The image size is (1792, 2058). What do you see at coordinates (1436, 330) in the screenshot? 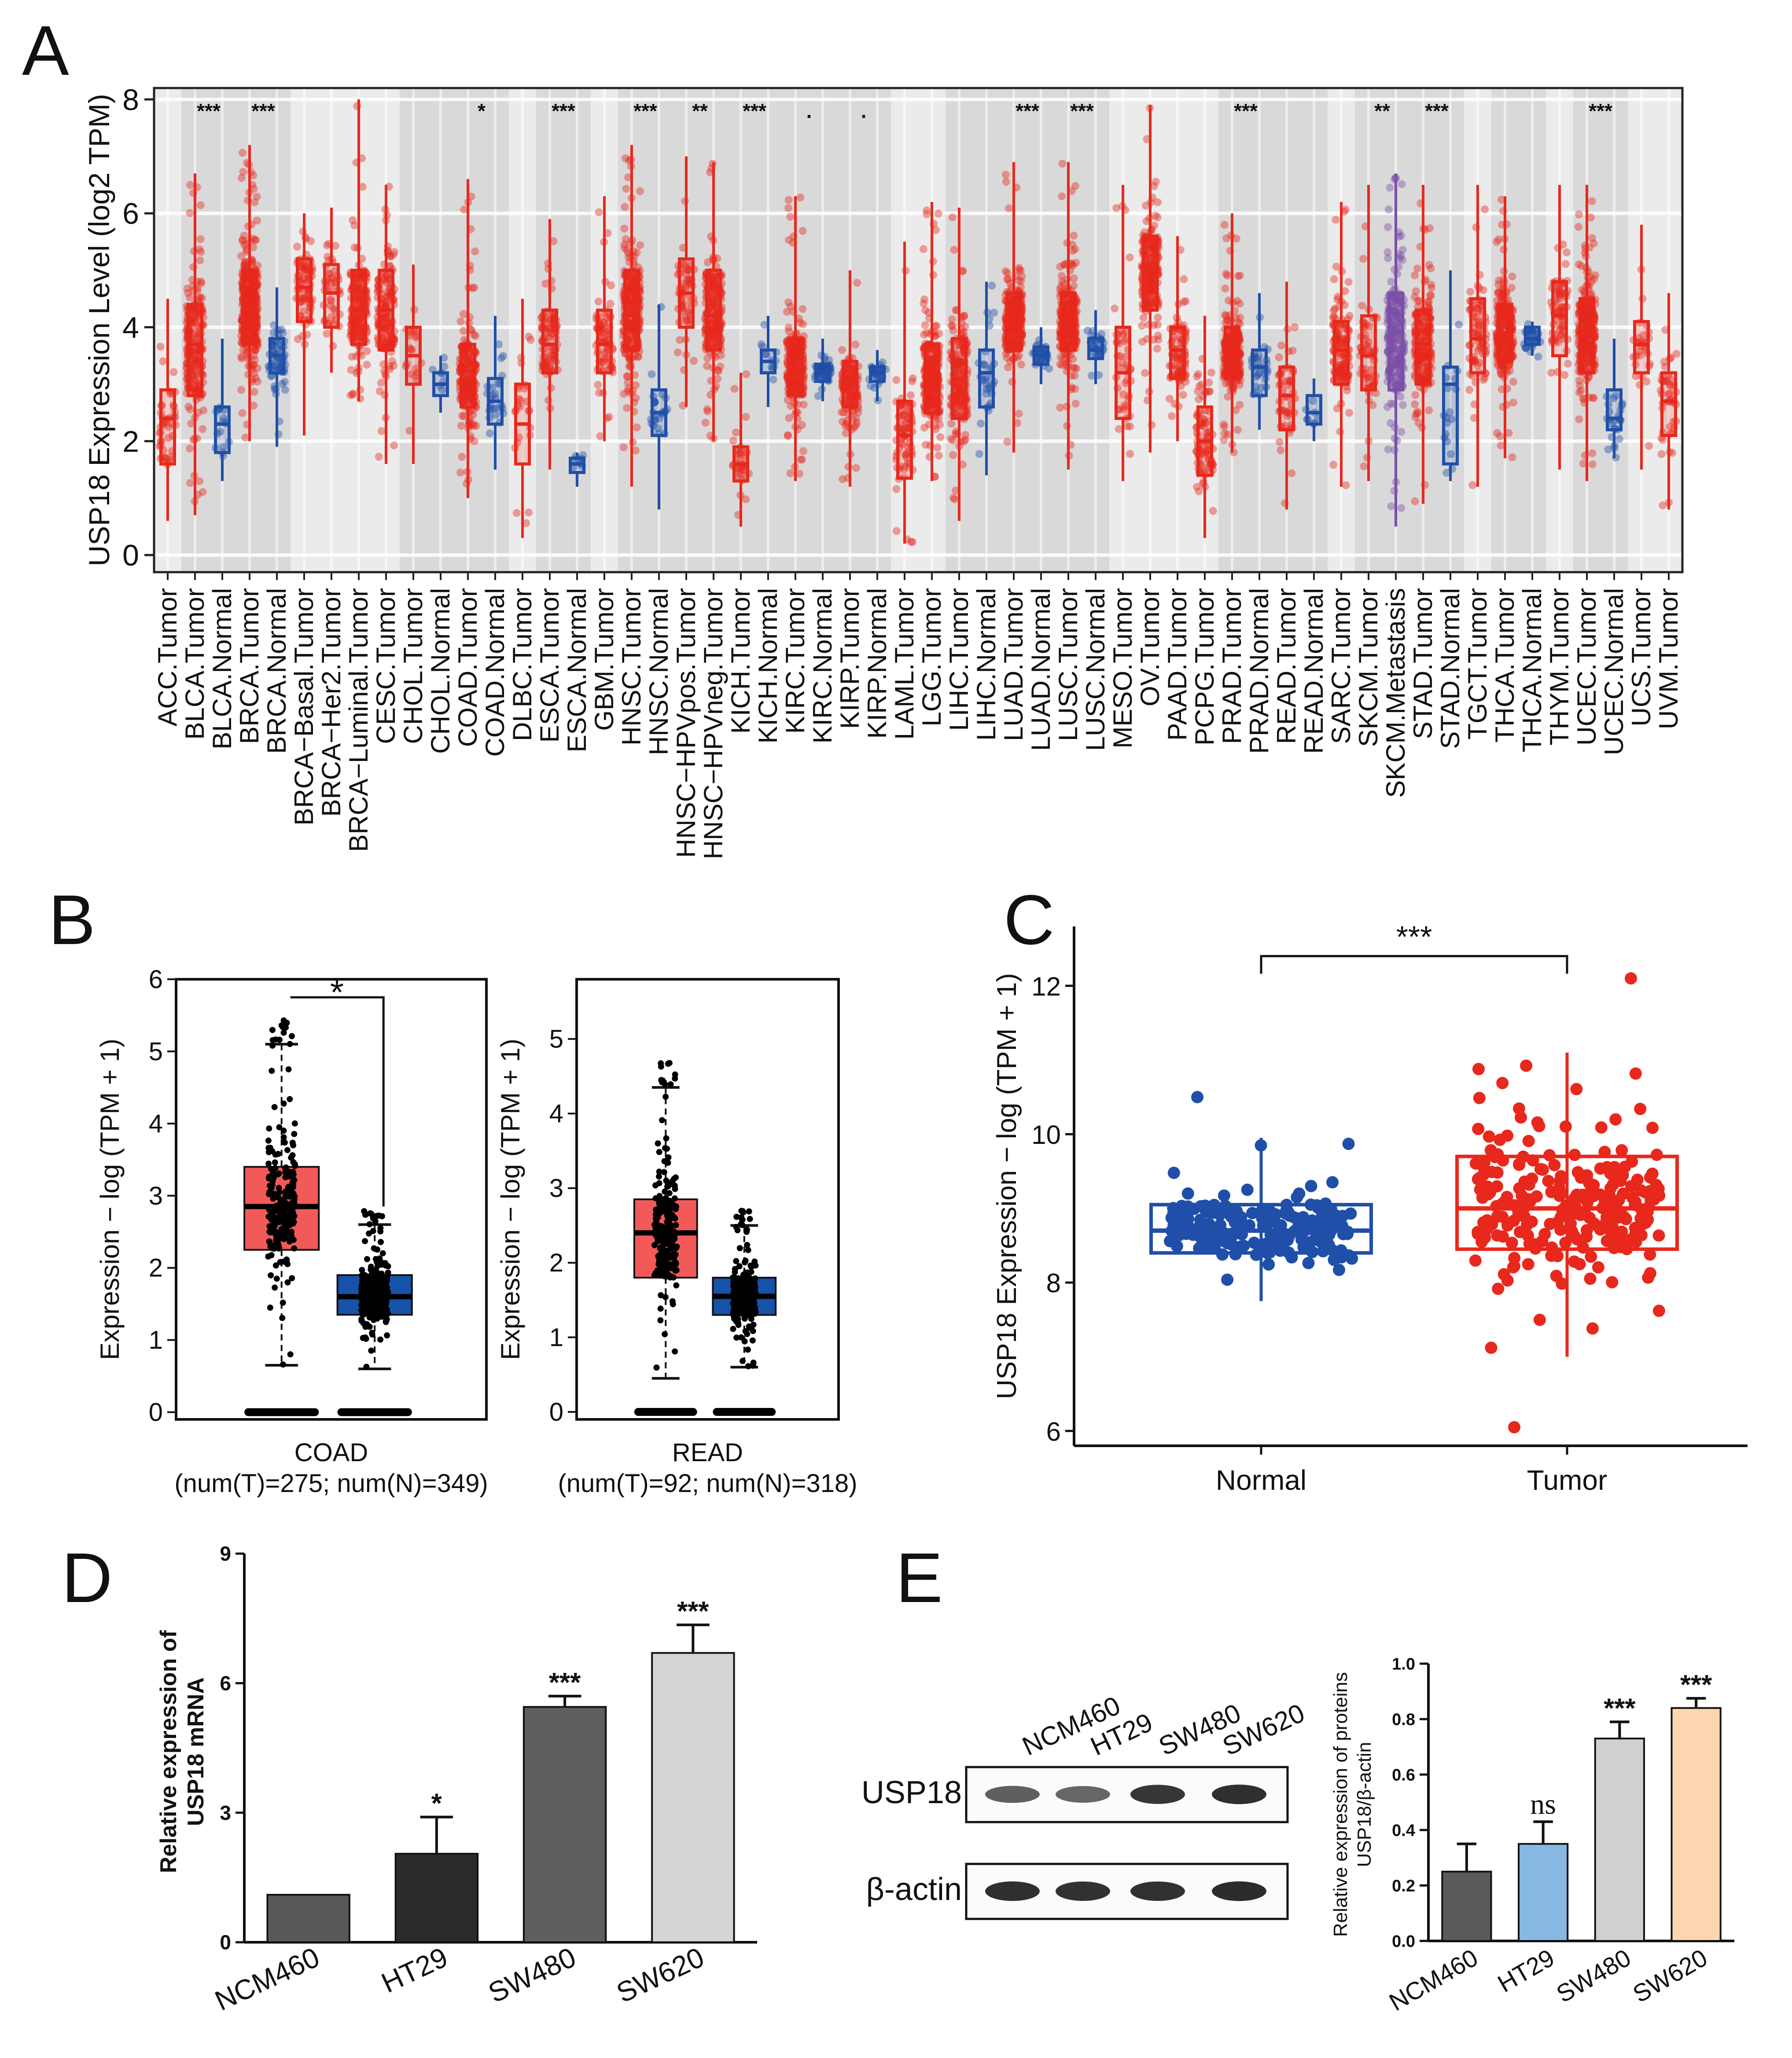
I see `shaded-band-stad` at bounding box center [1436, 330].